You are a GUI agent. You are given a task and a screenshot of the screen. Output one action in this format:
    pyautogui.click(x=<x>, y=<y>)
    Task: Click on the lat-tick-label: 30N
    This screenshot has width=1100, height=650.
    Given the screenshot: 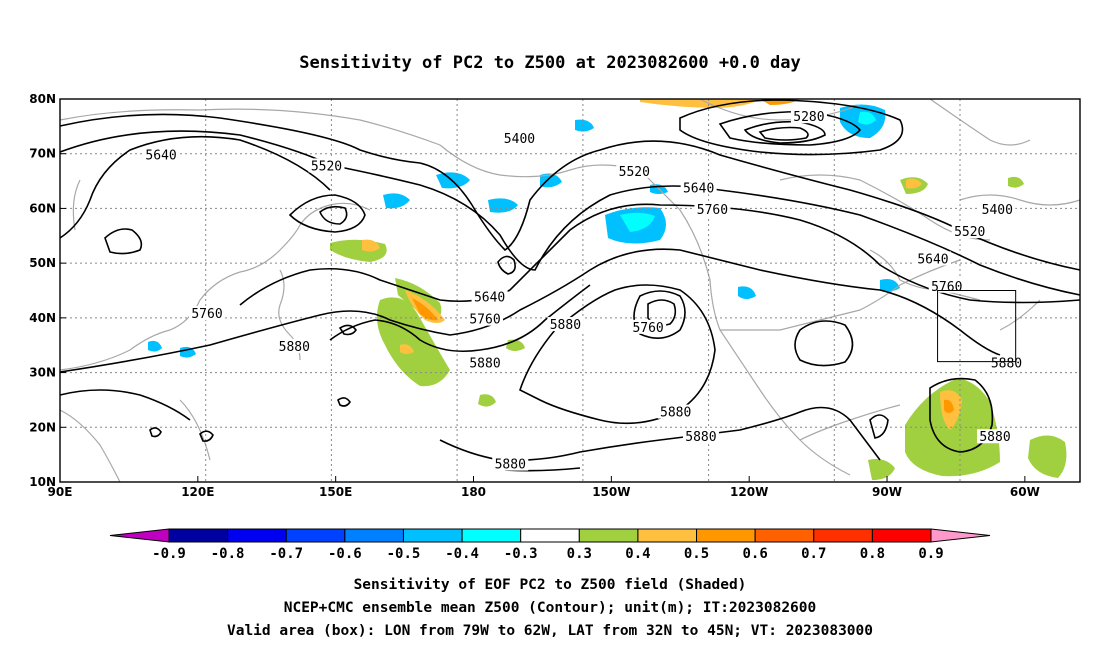 What is the action you would take?
    pyautogui.click(x=42, y=373)
    